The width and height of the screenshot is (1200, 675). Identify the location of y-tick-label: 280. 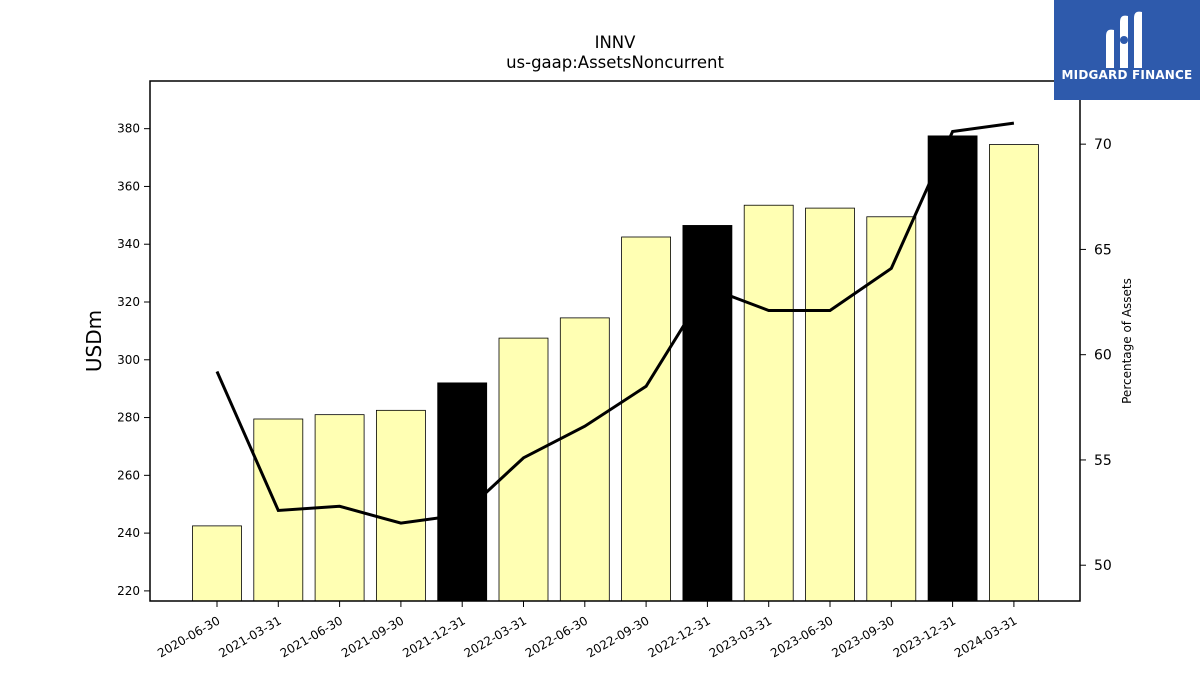
(128, 418).